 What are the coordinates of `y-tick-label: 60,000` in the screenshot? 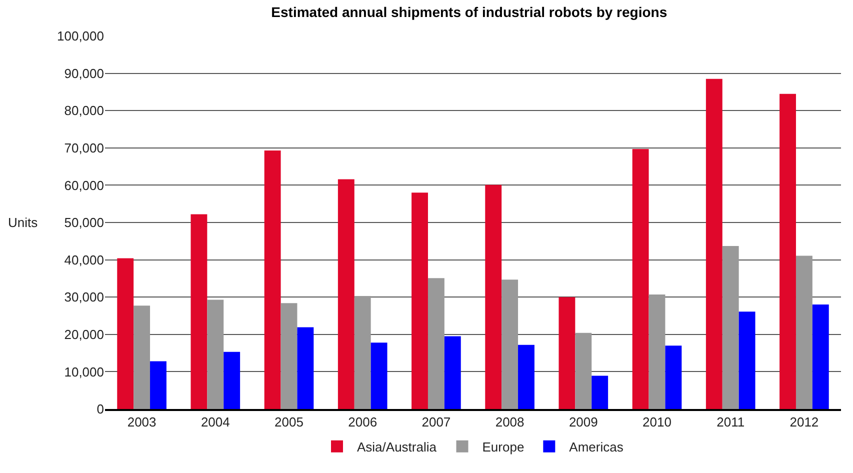 It's located at (84, 185).